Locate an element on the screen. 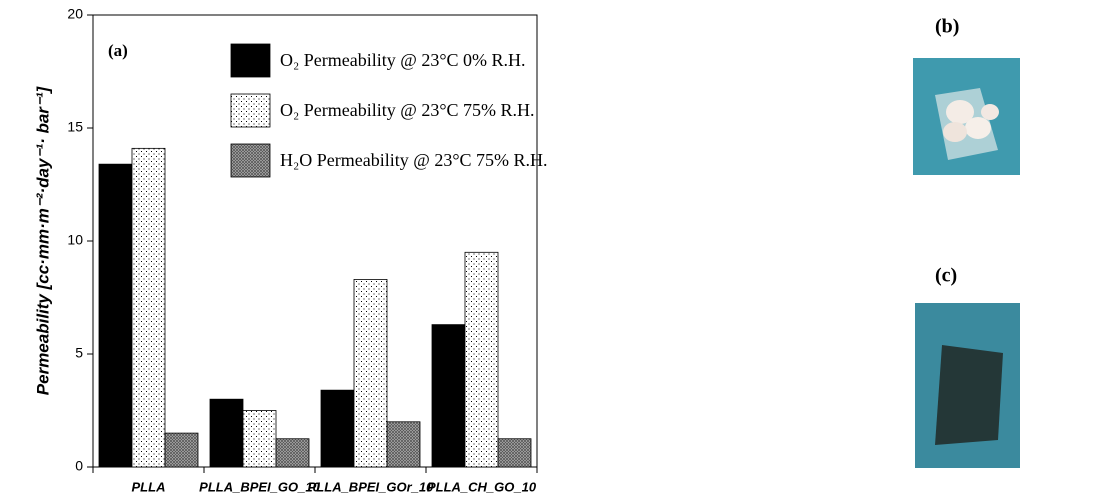 This screenshot has width=1105, height=504. x-tick-label: PLLA_CH_GO_10 is located at coordinates (482, 486).